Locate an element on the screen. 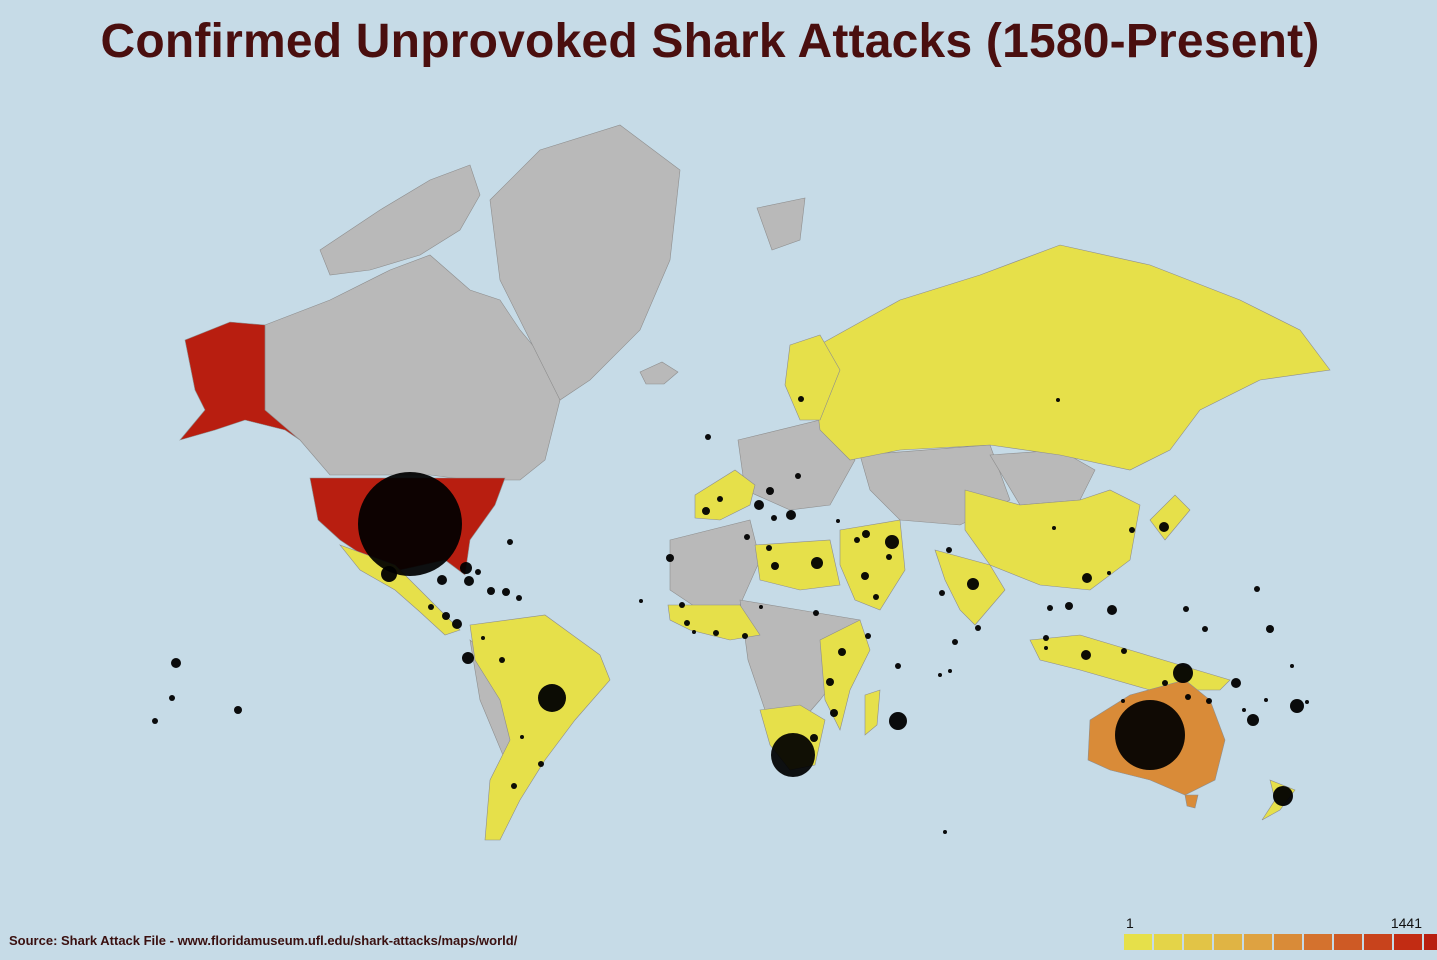 This screenshot has height=960, width=1437. legend-min-label: 1 is located at coordinates (1130, 923).